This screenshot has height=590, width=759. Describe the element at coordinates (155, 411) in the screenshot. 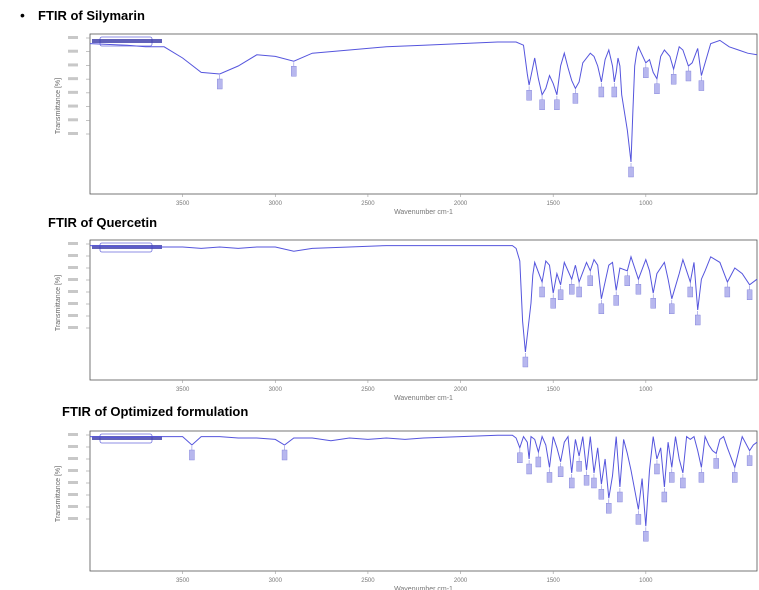

I see `chart-title-optimized: FTIR of Optimized formulation` at that location.